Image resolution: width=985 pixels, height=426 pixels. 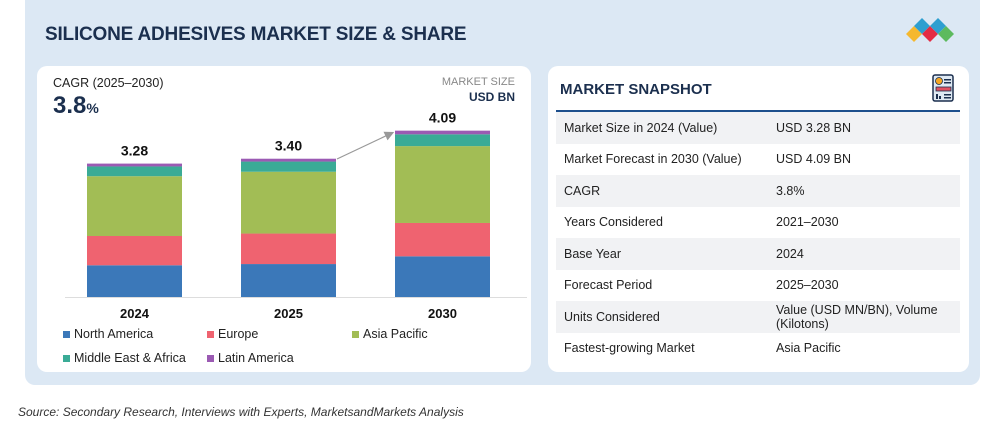 What do you see at coordinates (288, 313) in the screenshot?
I see `x-tick-label: 2025` at bounding box center [288, 313].